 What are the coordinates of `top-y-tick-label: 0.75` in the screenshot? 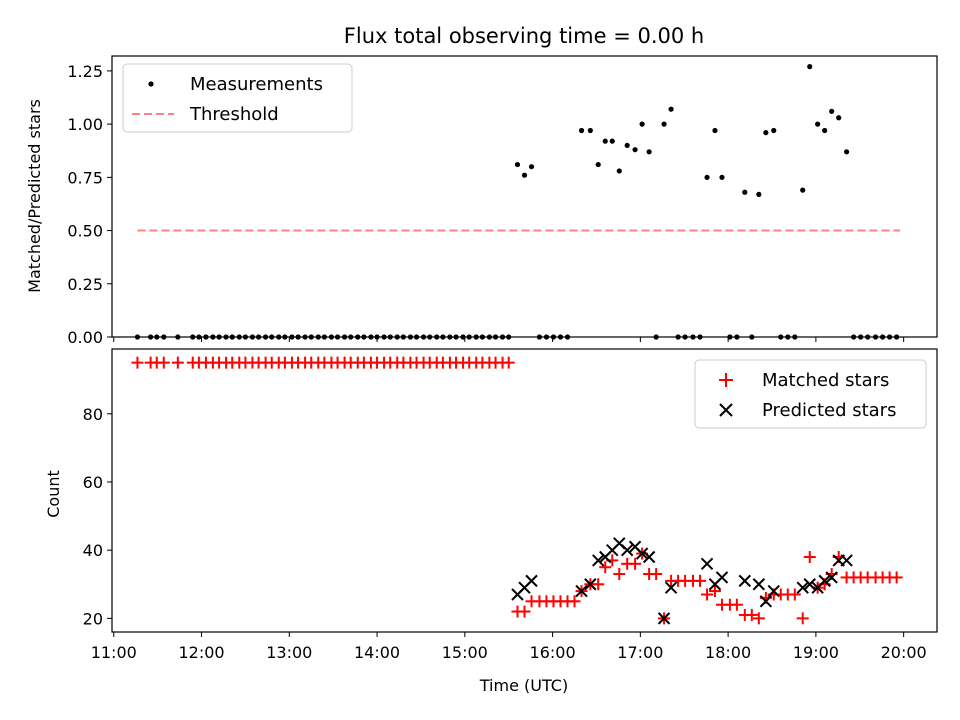 It's located at (85, 177).